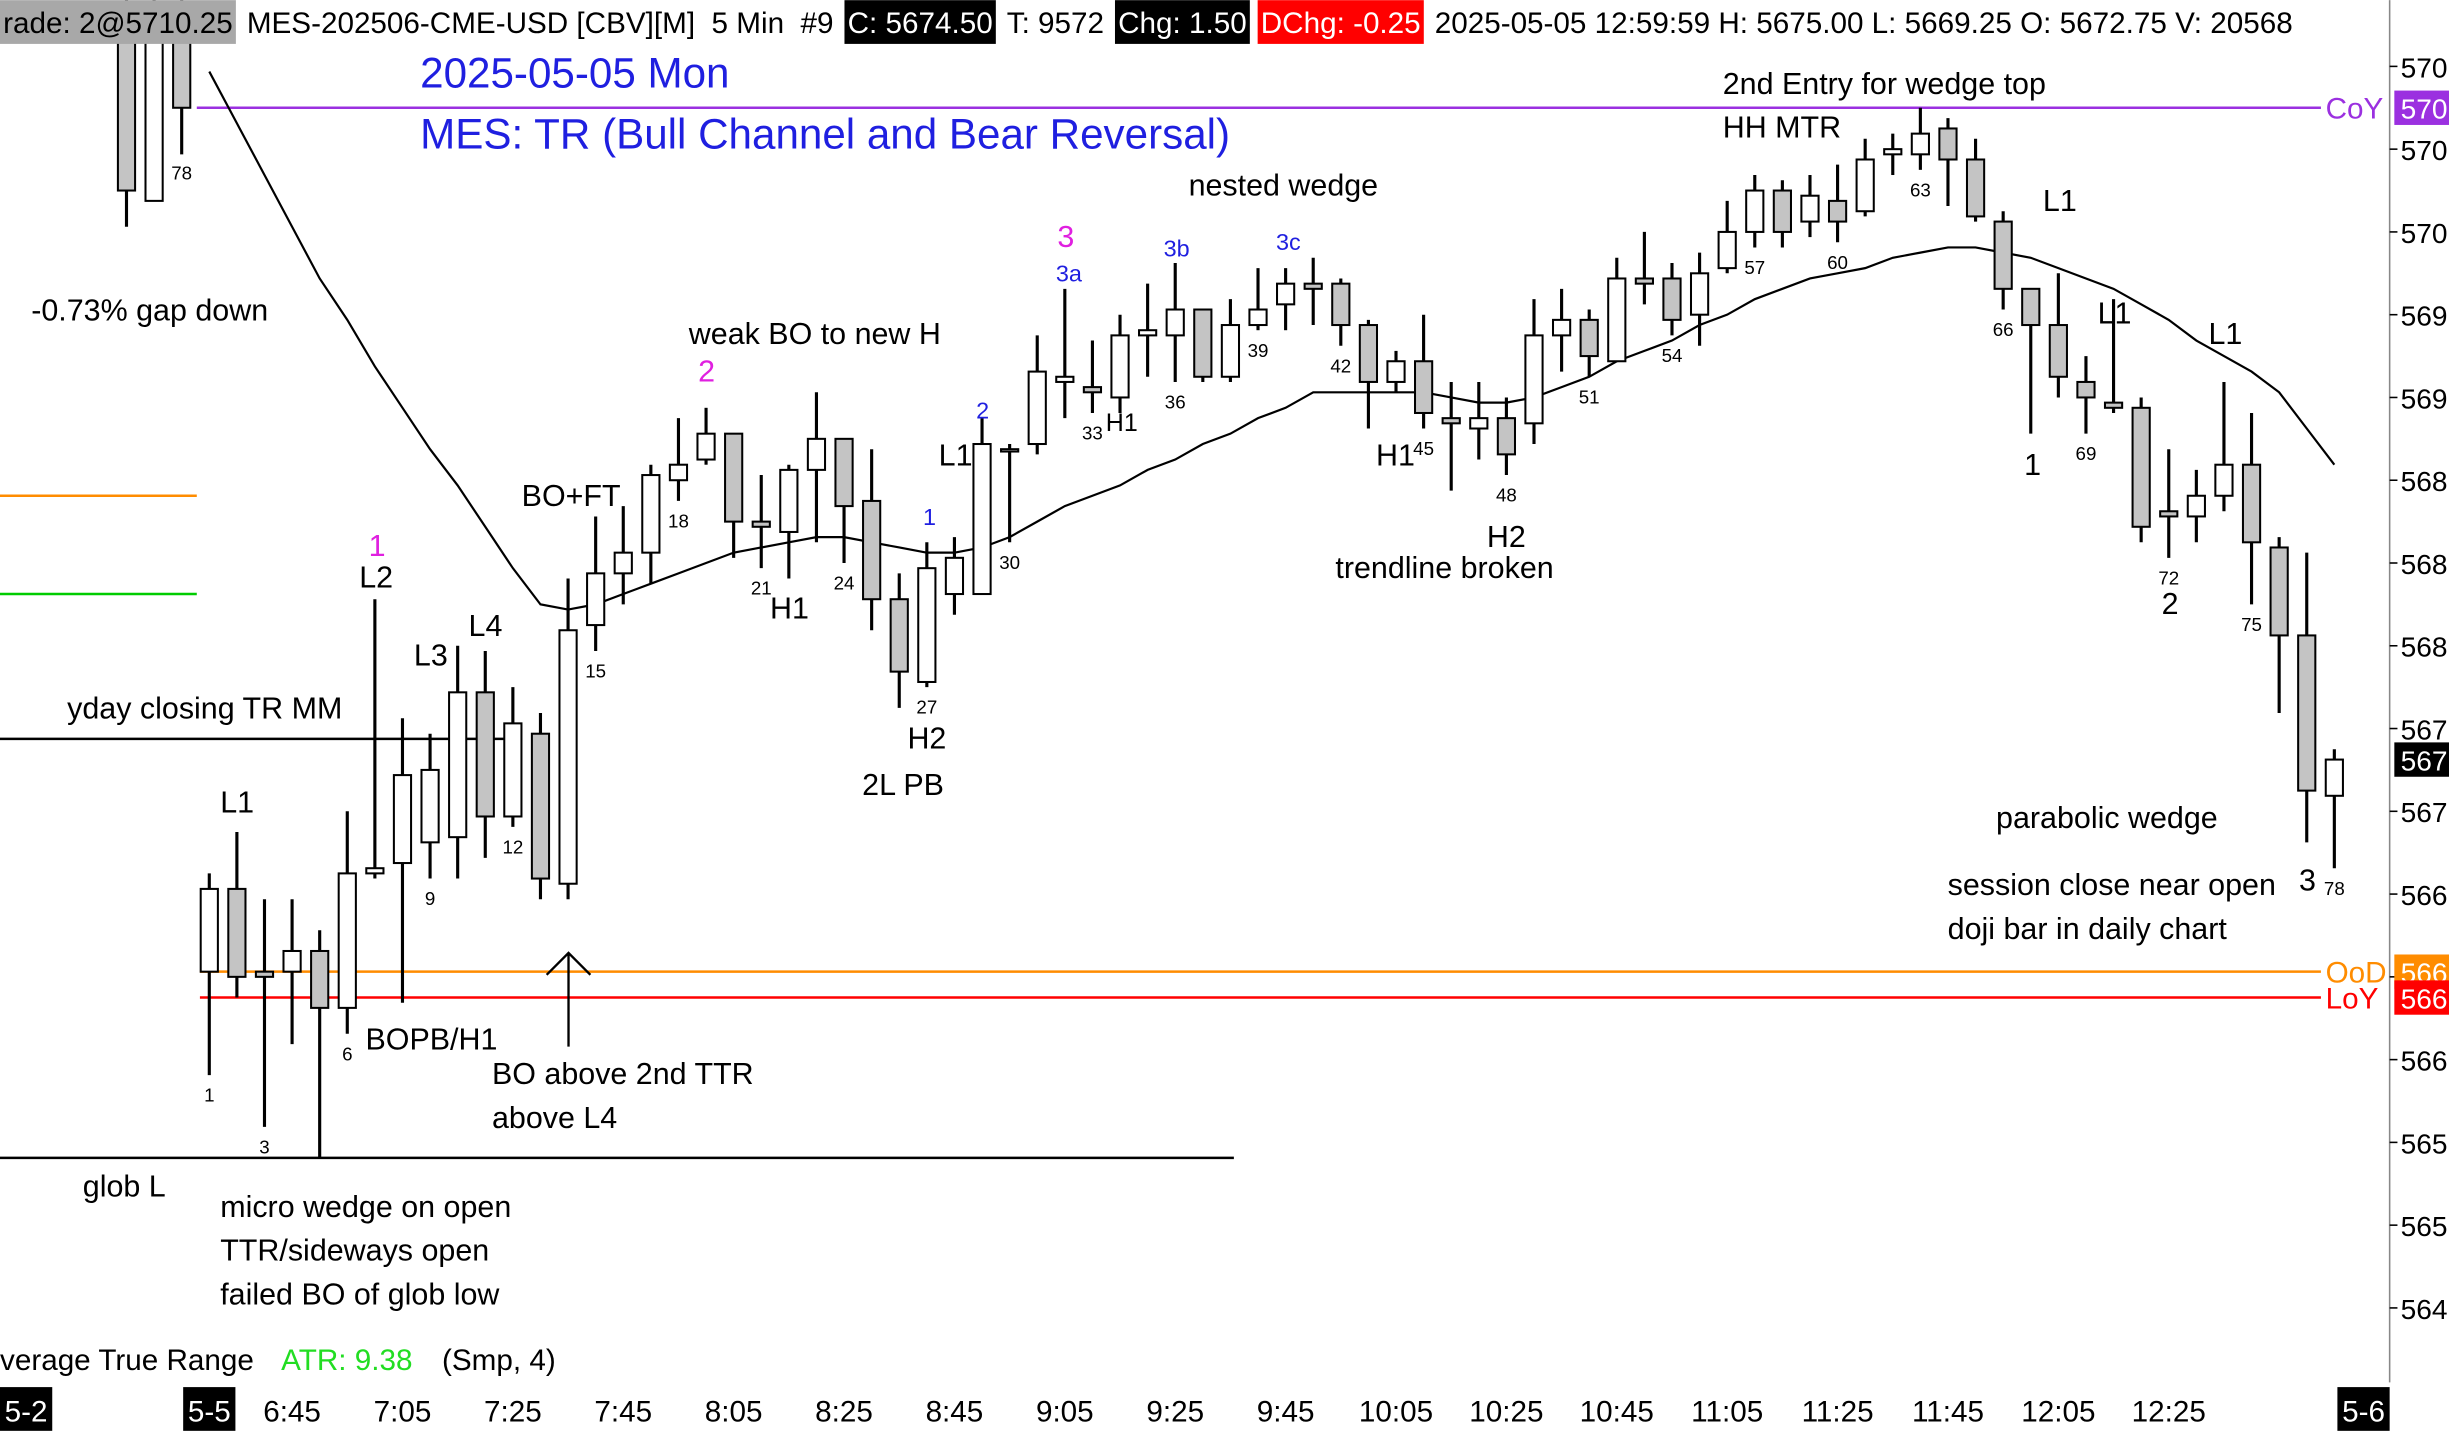  Describe the element at coordinates (929, 517) in the screenshot. I see `annotation: 1` at that location.